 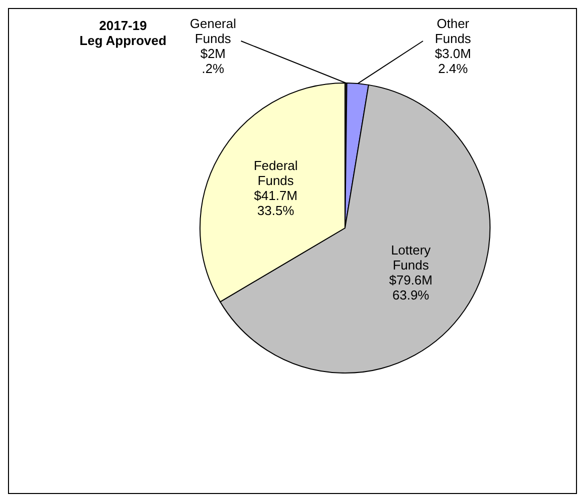 What do you see at coordinates (213, 31) in the screenshot?
I see `slice-label: General Funds` at bounding box center [213, 31].